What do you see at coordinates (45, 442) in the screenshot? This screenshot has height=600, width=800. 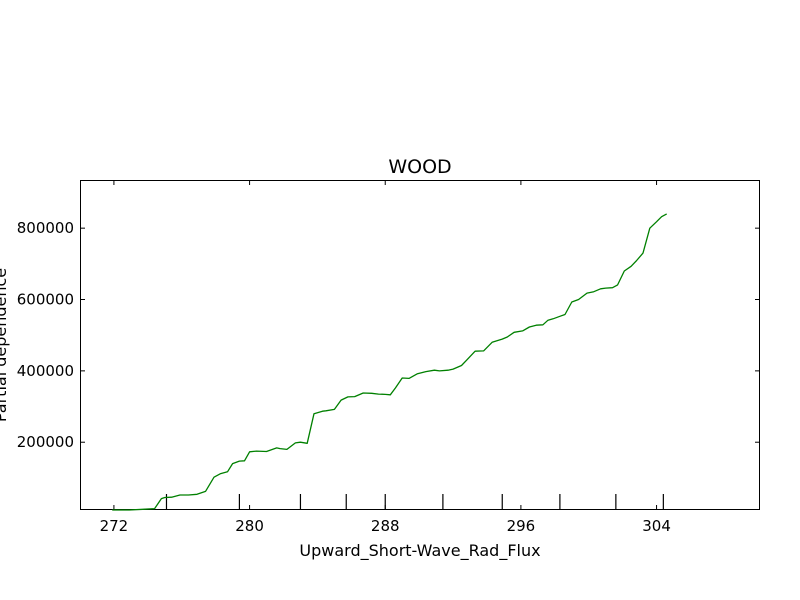 I see `y-tick-label: 200000` at bounding box center [45, 442].